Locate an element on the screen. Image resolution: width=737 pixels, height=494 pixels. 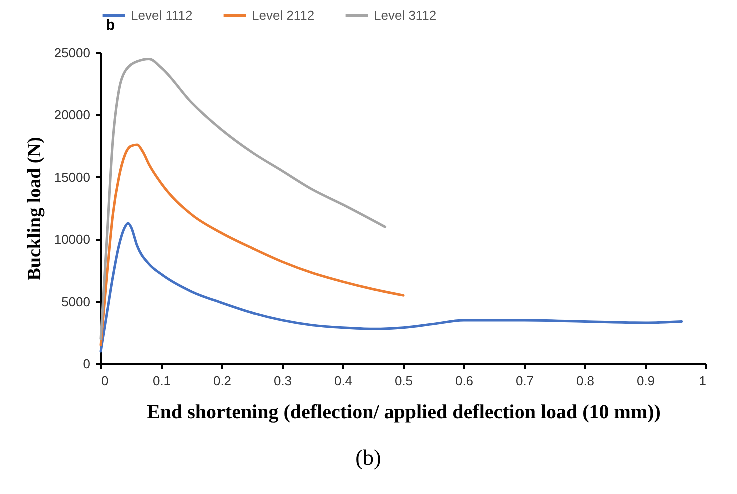
text: (b) is located at coordinates (368, 458).